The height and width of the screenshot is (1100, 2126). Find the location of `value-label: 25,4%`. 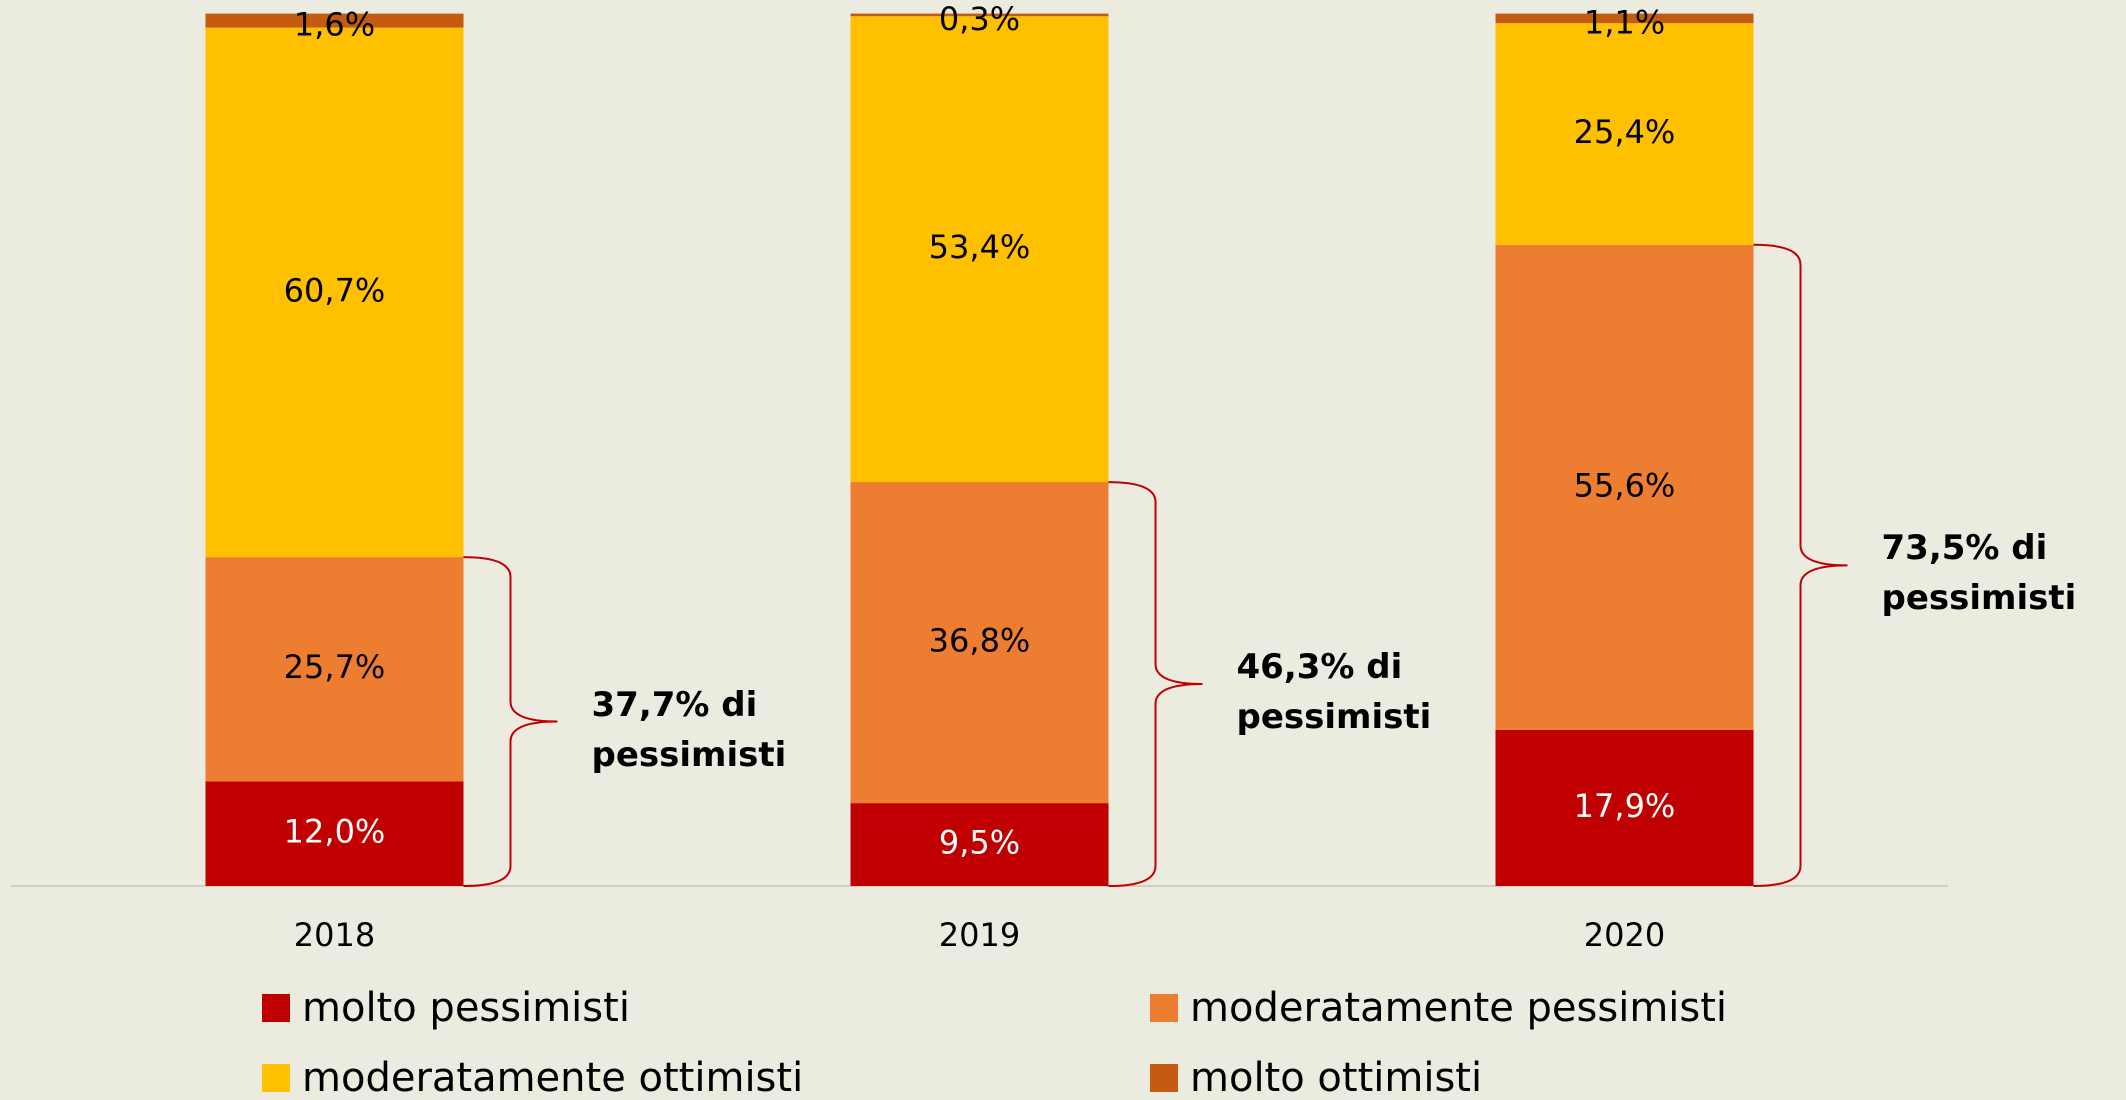

value-label: 25,4% is located at coordinates (1625, 132).